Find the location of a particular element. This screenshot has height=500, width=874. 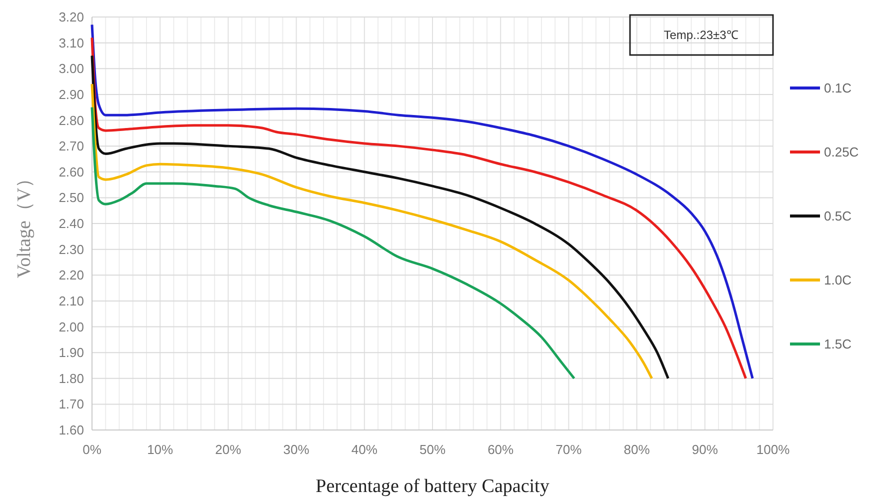

y-tick-label: 2.20 is located at coordinates (71, 275).